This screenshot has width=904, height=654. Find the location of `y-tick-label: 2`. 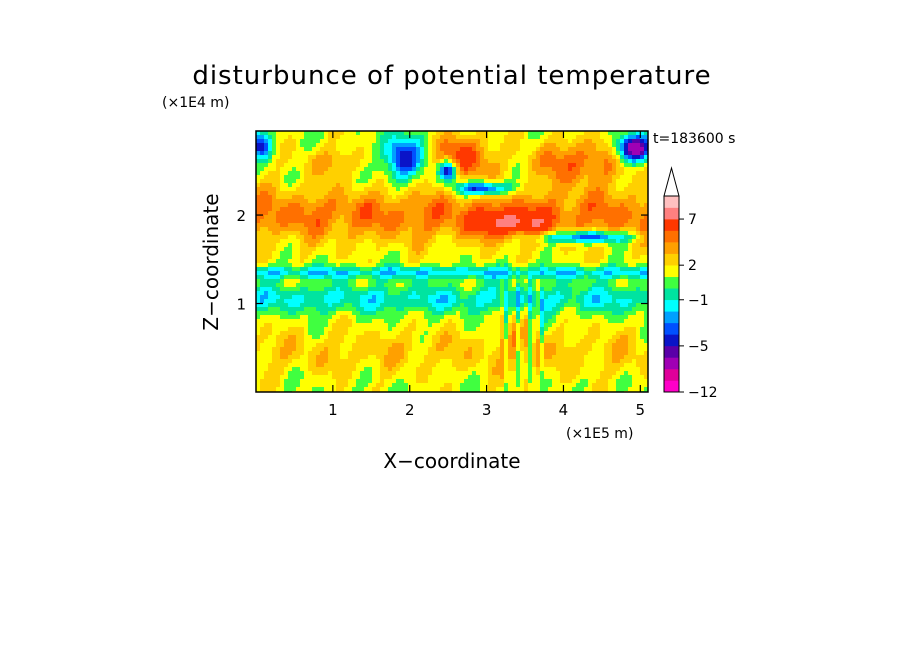

y-tick-label: 2 is located at coordinates (241, 216).